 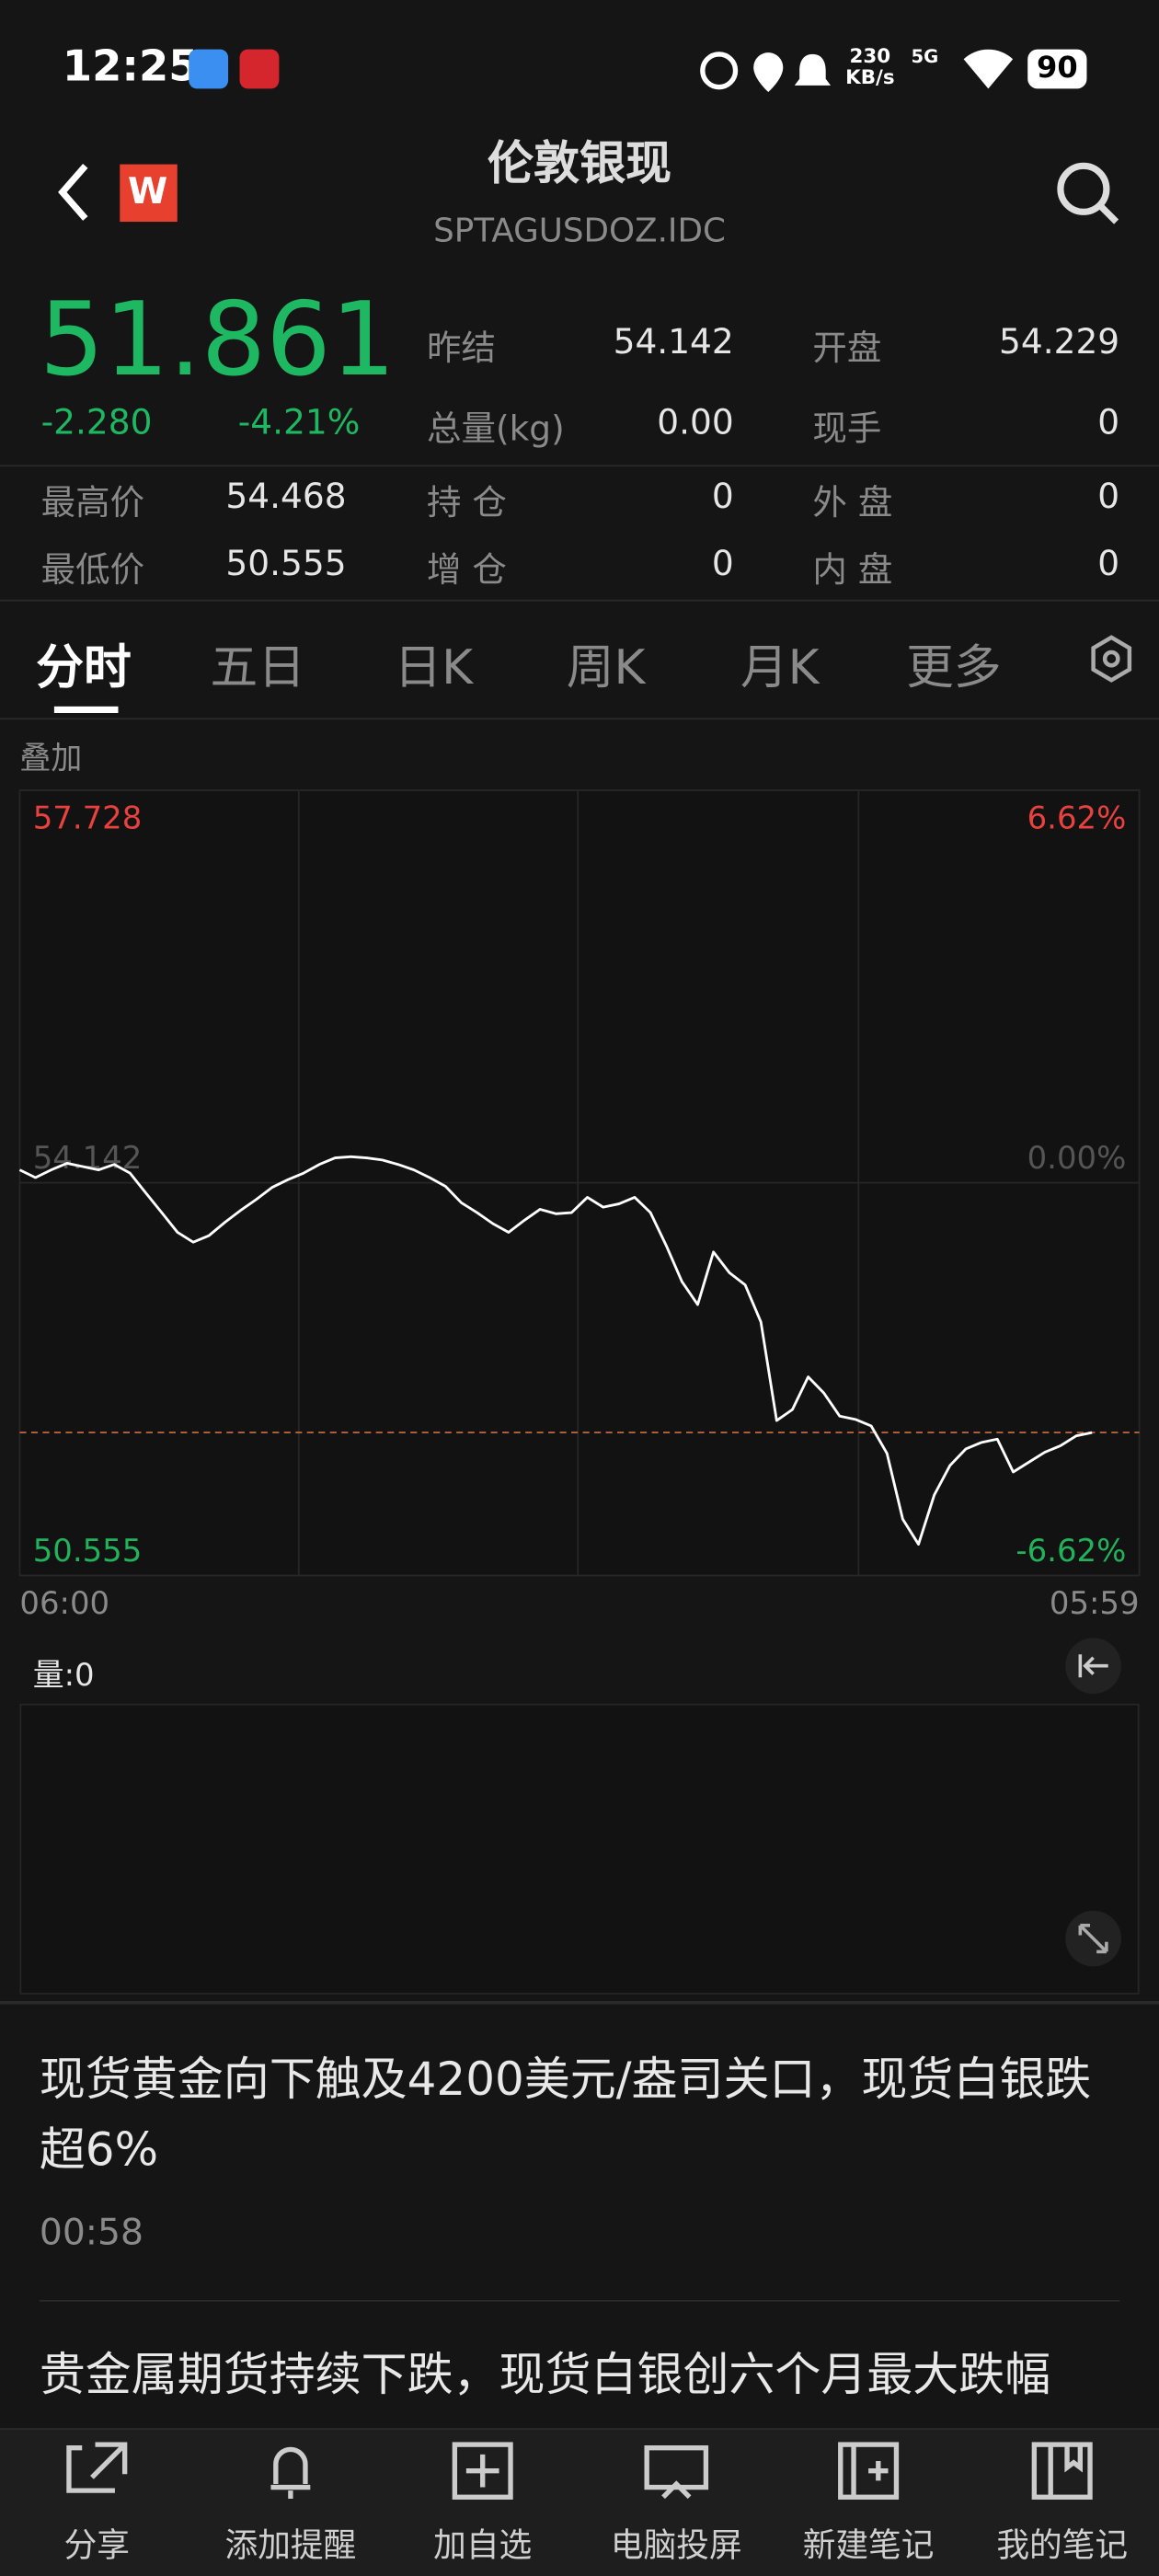 I want to click on price-change-pct: -4.21%, so click(x=299, y=422).